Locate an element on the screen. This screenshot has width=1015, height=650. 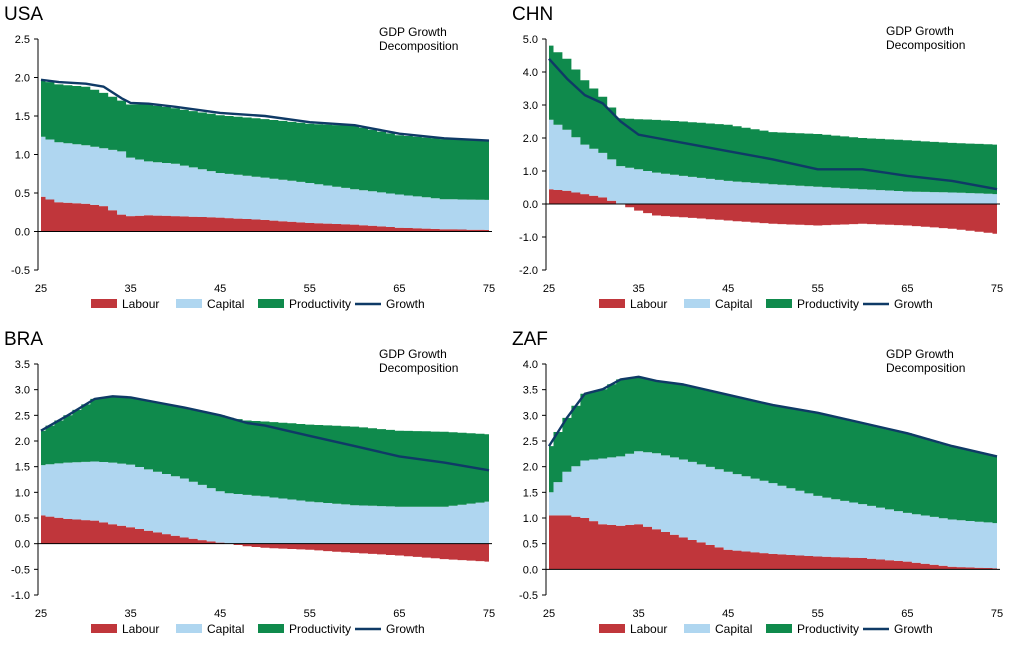
y-tick-label: 5.0 is located at coordinates (530, 40).